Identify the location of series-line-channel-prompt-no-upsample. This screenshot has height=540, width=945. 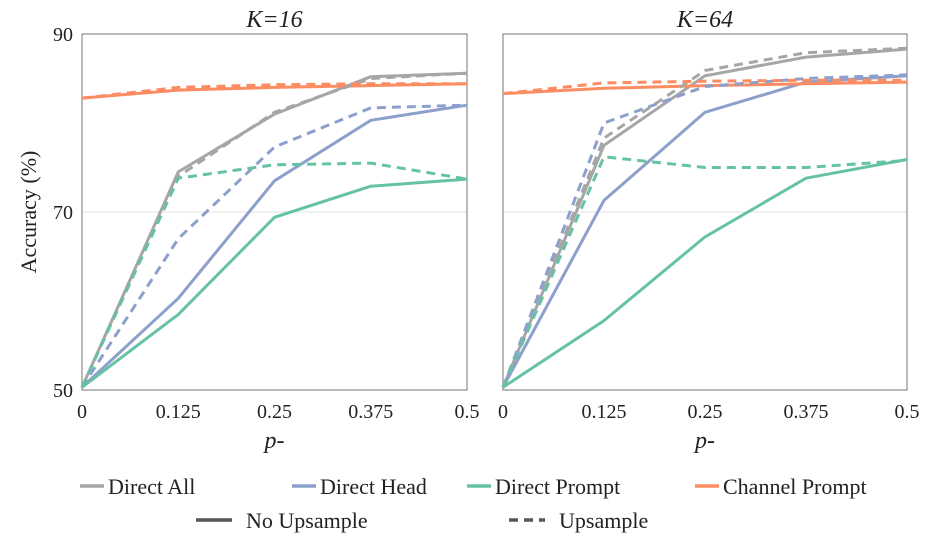
(274, 91).